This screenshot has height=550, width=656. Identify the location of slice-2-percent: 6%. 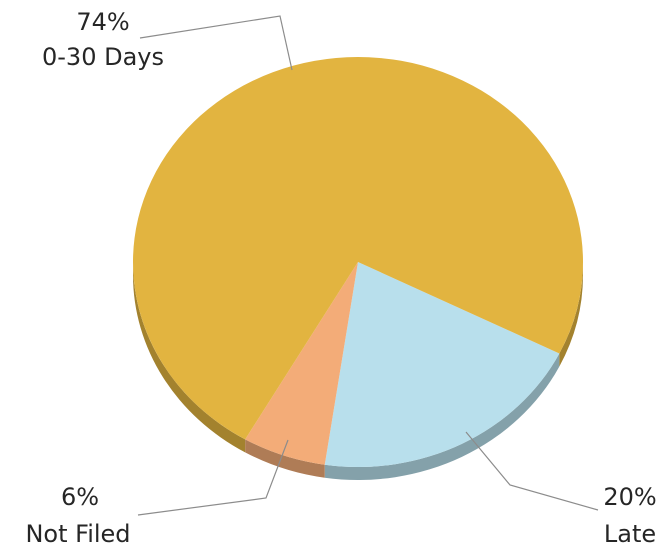
(80, 497).